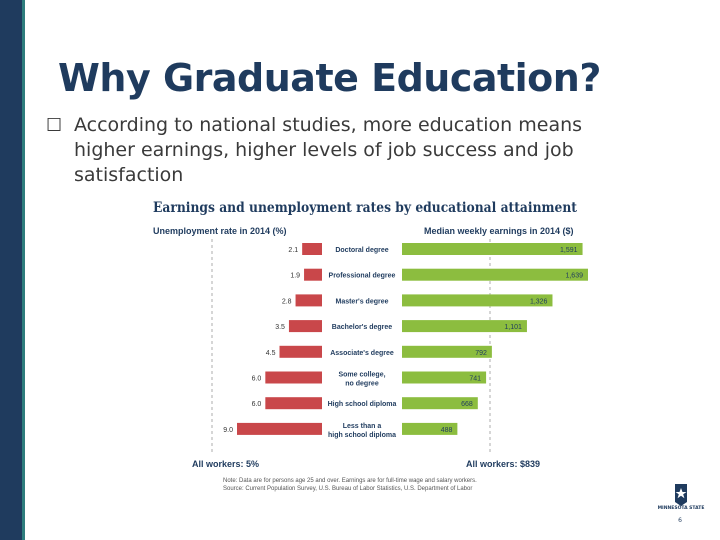  I want to click on unemployment-label: 2.1, so click(293, 250).